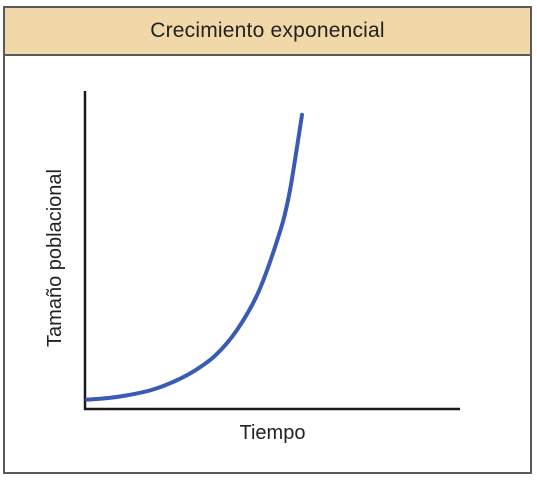 The width and height of the screenshot is (537, 480). What do you see at coordinates (55, 258) in the screenshot?
I see `y-axis-label: Tamaño poblacional` at bounding box center [55, 258].